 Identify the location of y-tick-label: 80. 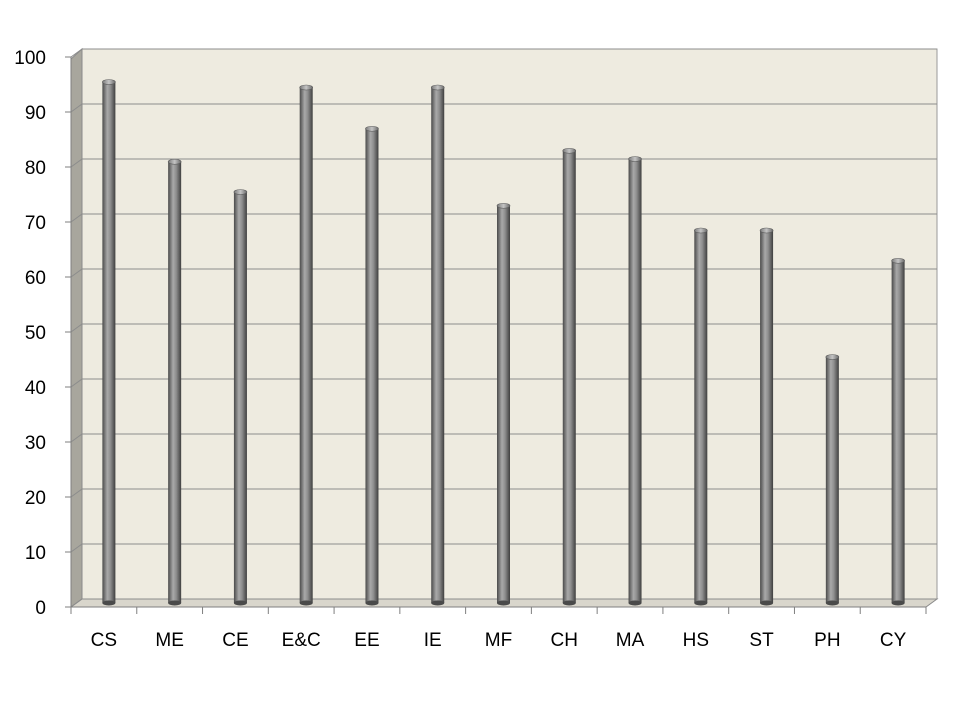
(35, 168).